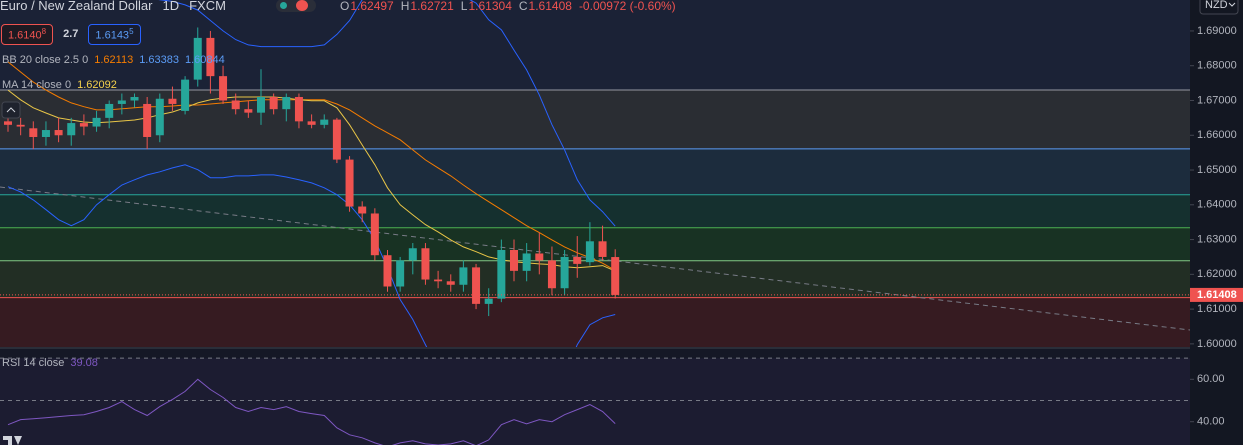 This screenshot has width=1243, height=445. Describe the element at coordinates (1211, 379) in the screenshot. I see `rsi-tick-label: 60.00` at that location.